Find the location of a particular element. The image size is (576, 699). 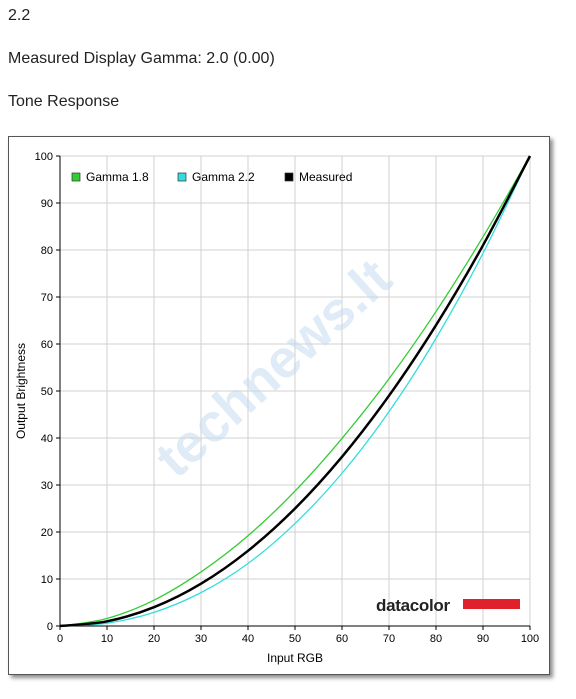

y-tick-label: 60 is located at coordinates (47, 345).